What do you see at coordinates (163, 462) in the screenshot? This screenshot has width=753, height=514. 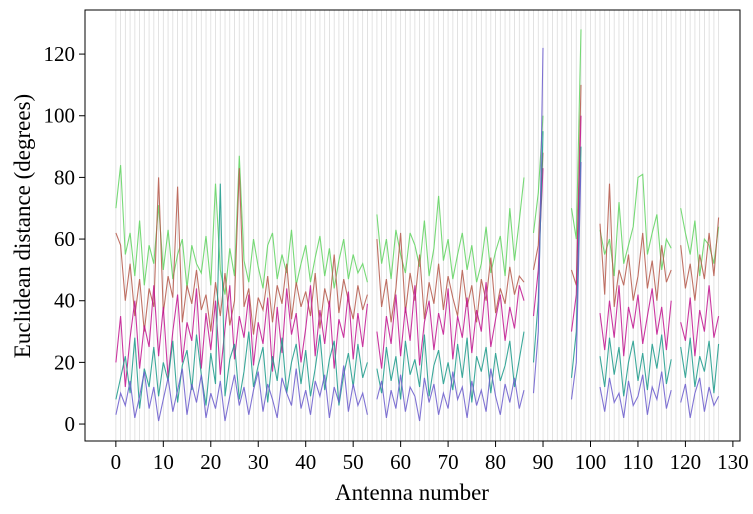 I see `x-tick-label: 10` at bounding box center [163, 462].